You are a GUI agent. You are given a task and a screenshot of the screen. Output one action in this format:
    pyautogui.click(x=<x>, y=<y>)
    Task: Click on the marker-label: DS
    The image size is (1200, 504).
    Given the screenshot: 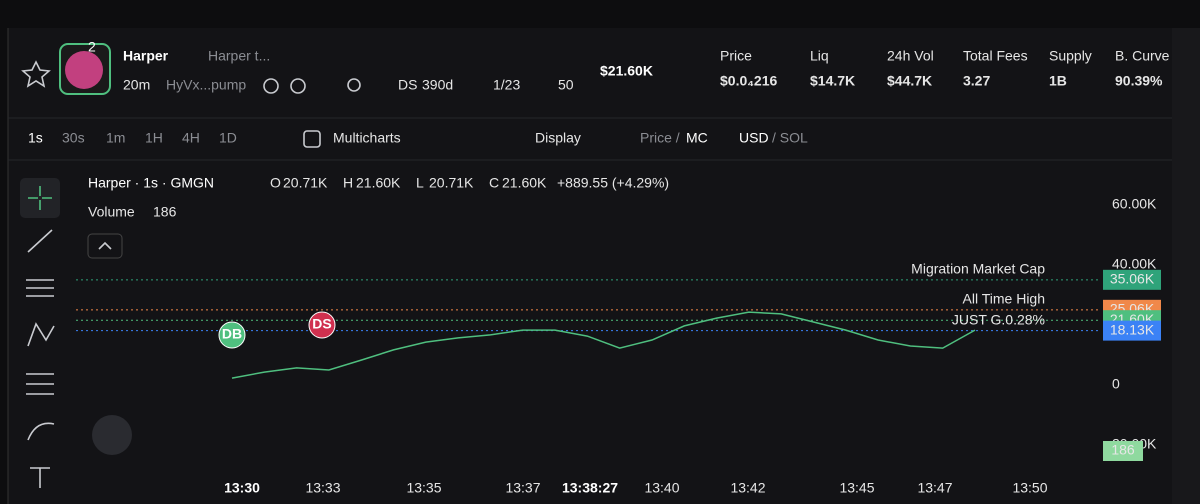 What is the action you would take?
    pyautogui.click(x=321, y=324)
    